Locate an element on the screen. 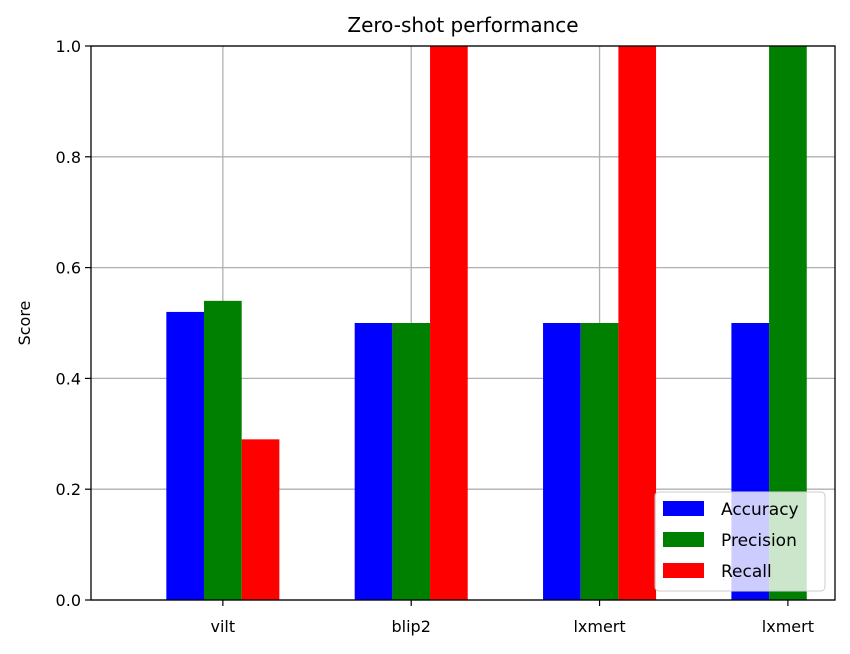 Image resolution: width=850 pixels, height=654 pixels. legend-swatch-precision is located at coordinates (683, 539).